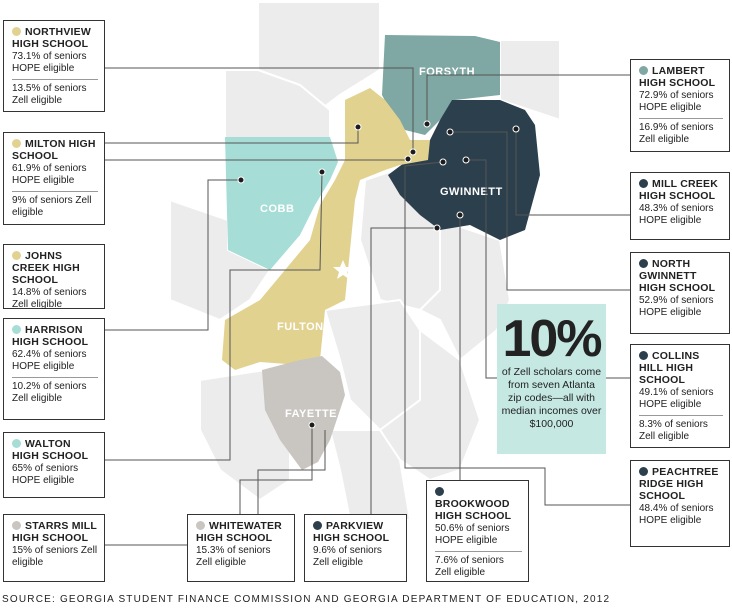 Image resolution: width=732 pixels, height=610 pixels. What do you see at coordinates (343, 269) in the screenshot?
I see `atlanta-star-icon` at bounding box center [343, 269].